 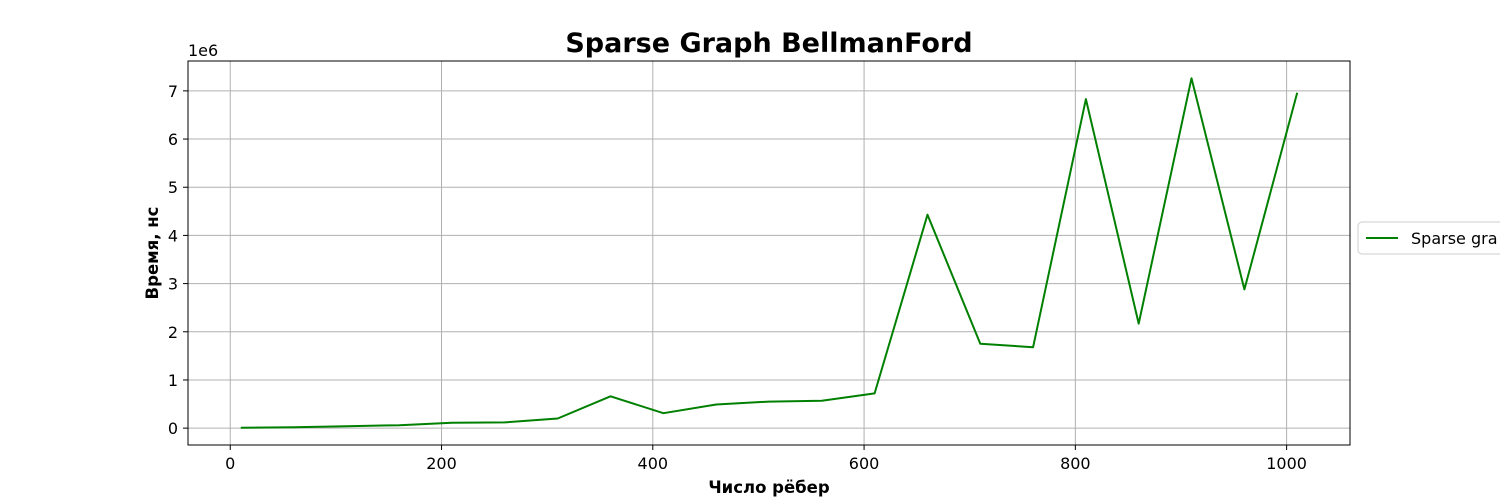 What do you see at coordinates (173, 187) in the screenshot?
I see `y-tick-label: 5` at bounding box center [173, 187].